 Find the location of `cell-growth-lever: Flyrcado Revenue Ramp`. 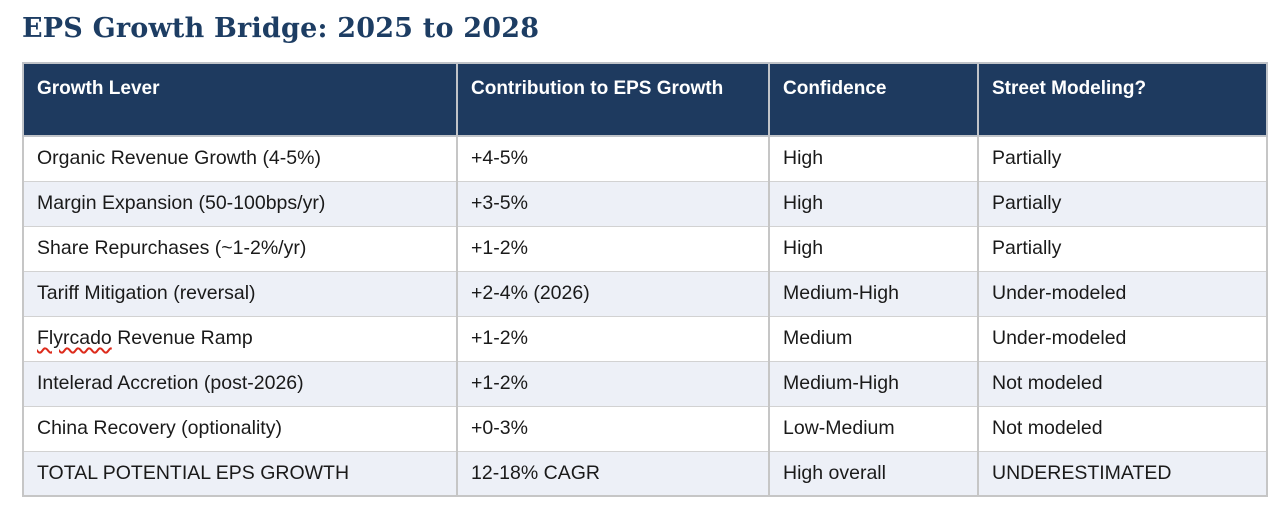

cell-growth-lever: Flyrcado Revenue Ramp is located at coordinates (240, 338).